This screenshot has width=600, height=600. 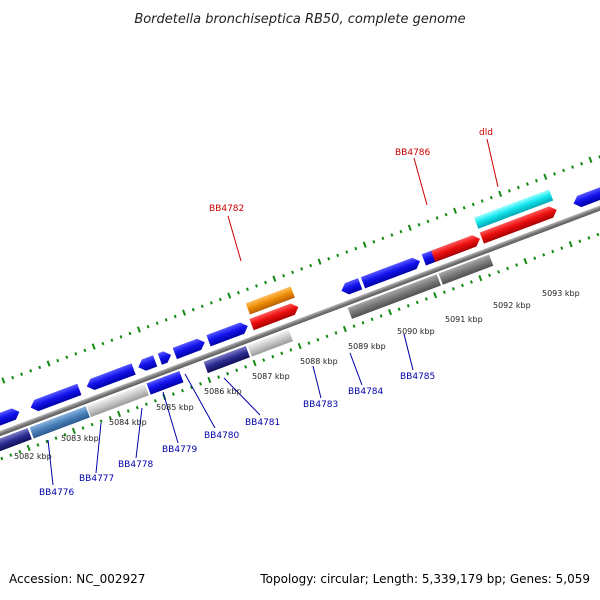 I want to click on leader-line-bb4786, so click(x=420, y=181).